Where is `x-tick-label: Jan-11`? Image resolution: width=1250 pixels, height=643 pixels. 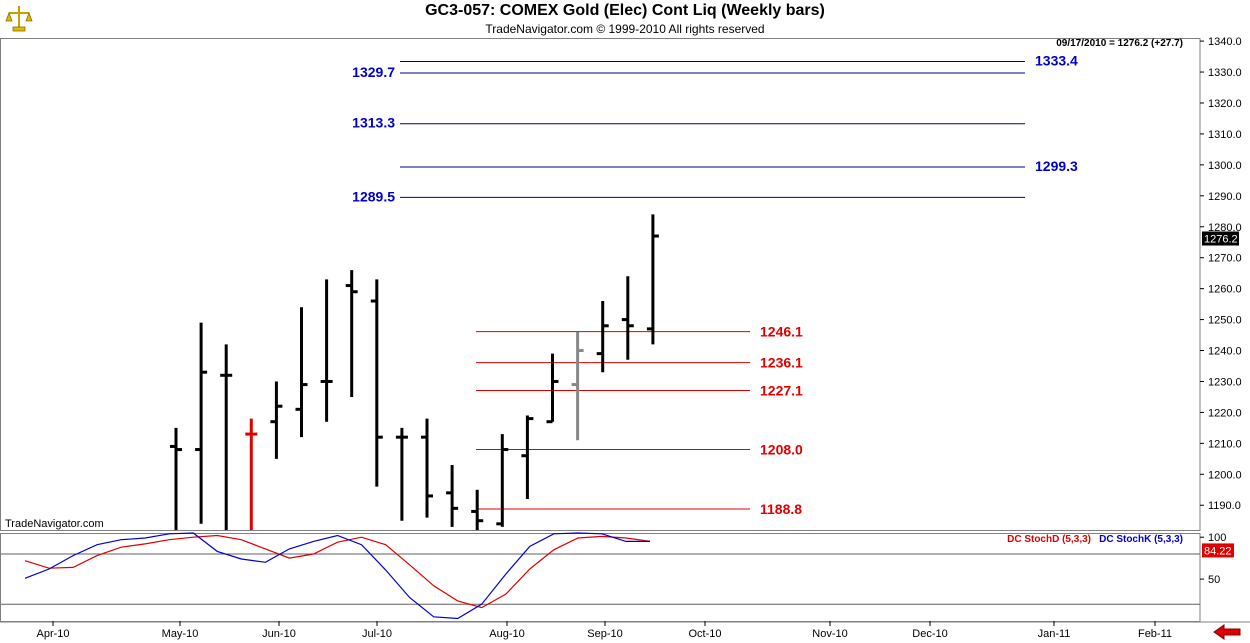 x-tick-label: Jan-11 is located at coordinates (1054, 634).